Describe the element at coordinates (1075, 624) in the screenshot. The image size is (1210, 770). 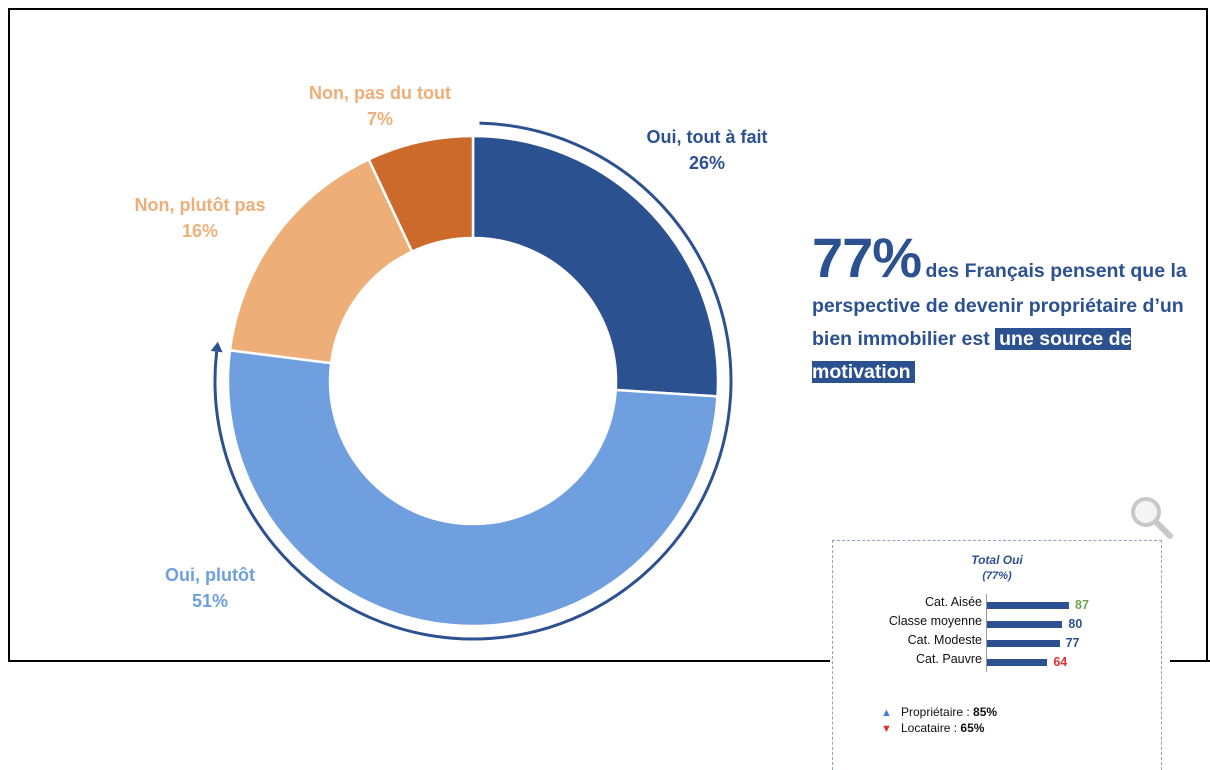
I see `bar-value-classe-moyenne: 80` at that location.